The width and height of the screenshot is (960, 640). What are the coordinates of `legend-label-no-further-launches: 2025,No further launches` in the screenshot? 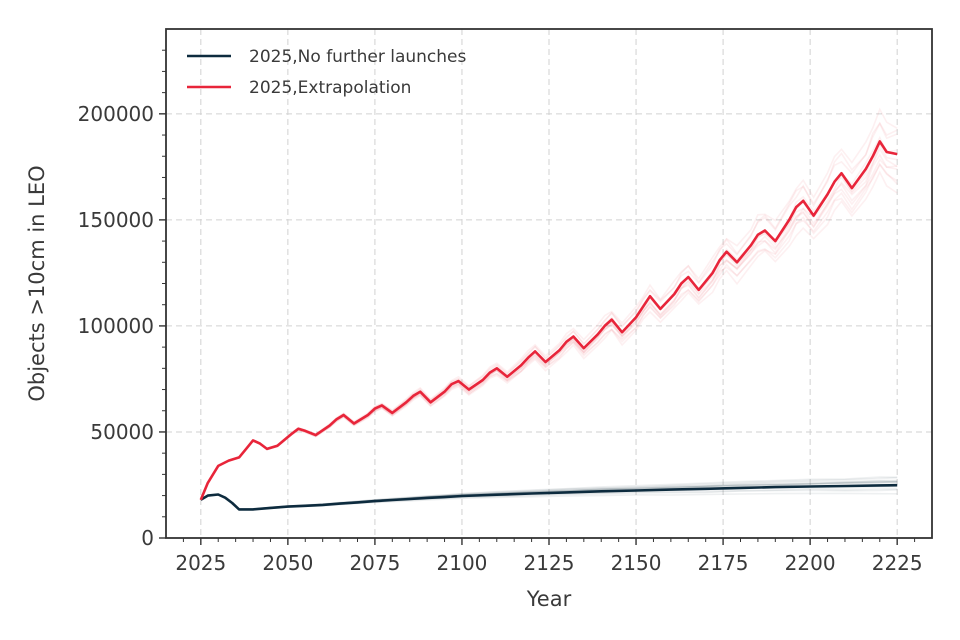 It's located at (357, 57).